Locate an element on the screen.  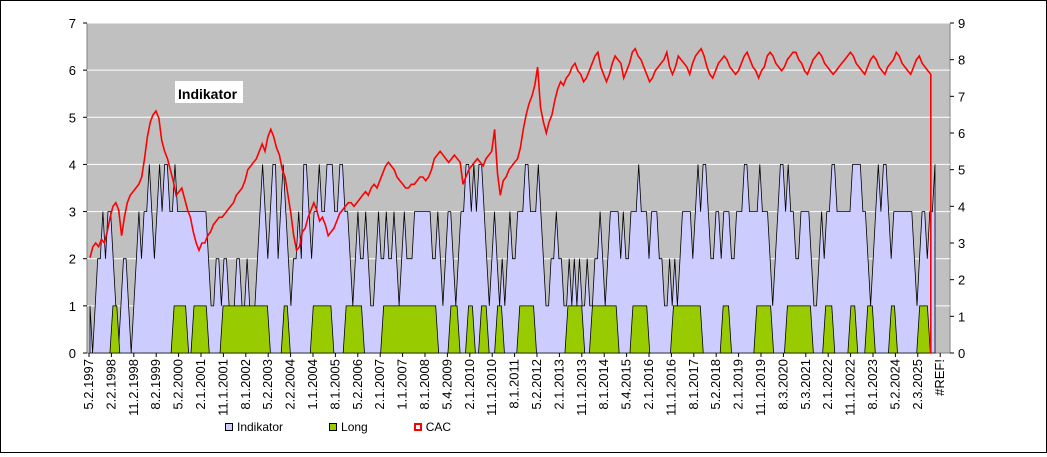
x-tick-label: 8.1.2008 is located at coordinates (424, 384).